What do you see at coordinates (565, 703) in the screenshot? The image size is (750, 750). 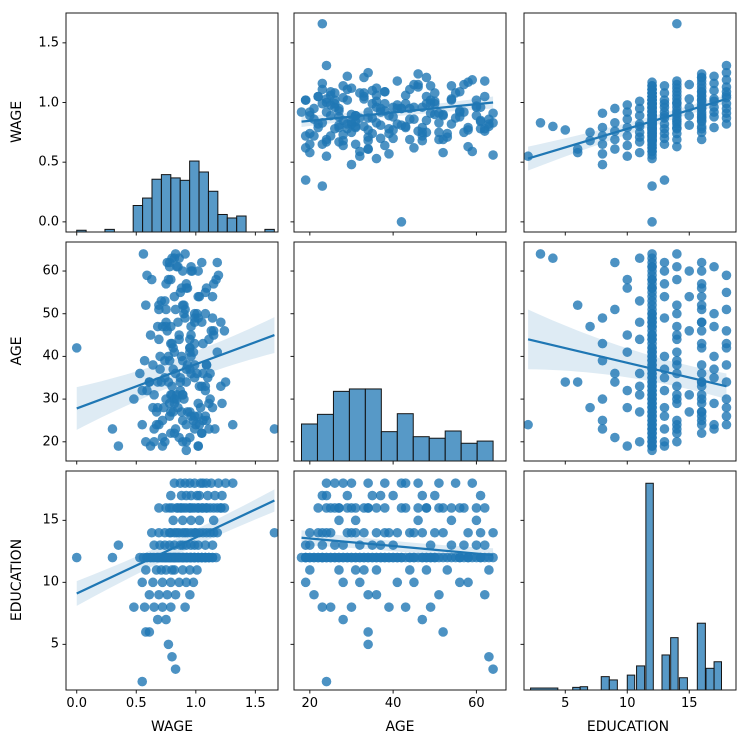 I see `x-tick-label-education: 5` at bounding box center [565, 703].